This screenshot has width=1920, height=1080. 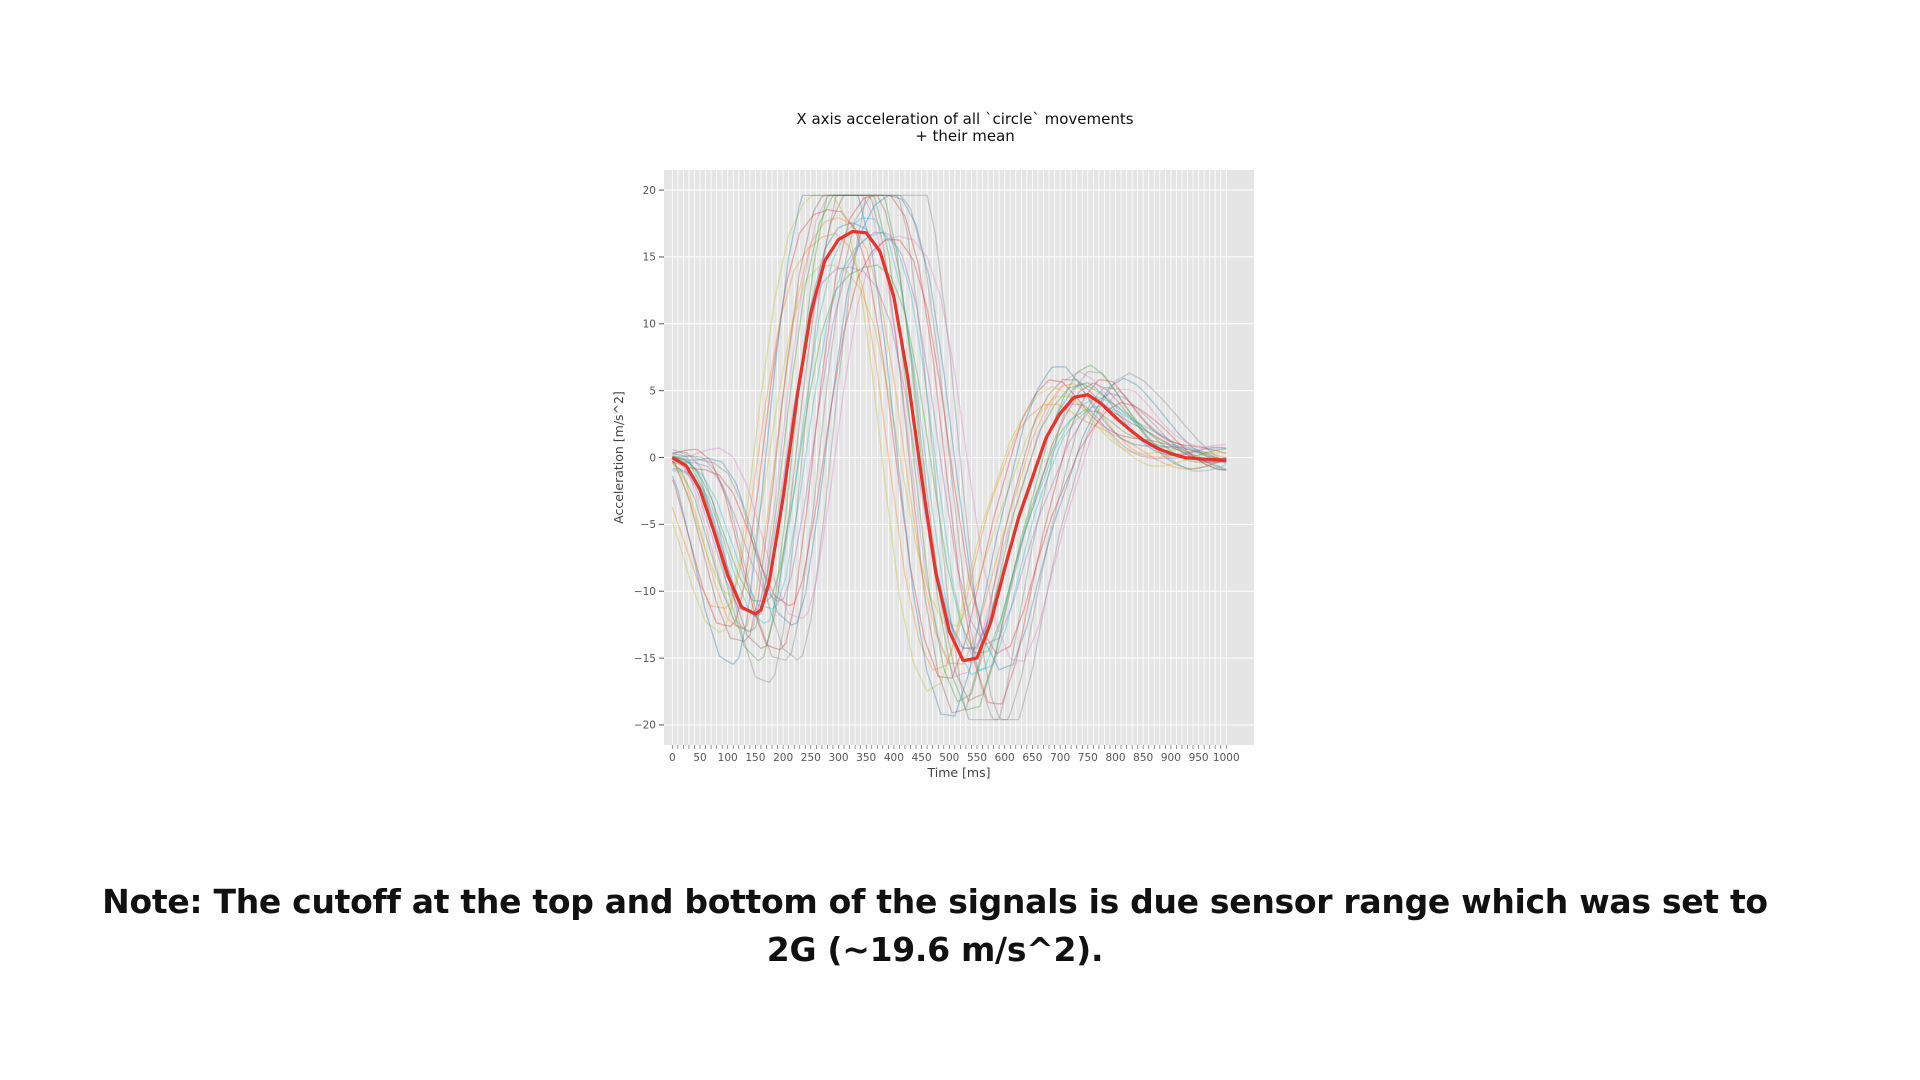 What do you see at coordinates (649, 258) in the screenshot?
I see `y-tick-label: 15` at bounding box center [649, 258].